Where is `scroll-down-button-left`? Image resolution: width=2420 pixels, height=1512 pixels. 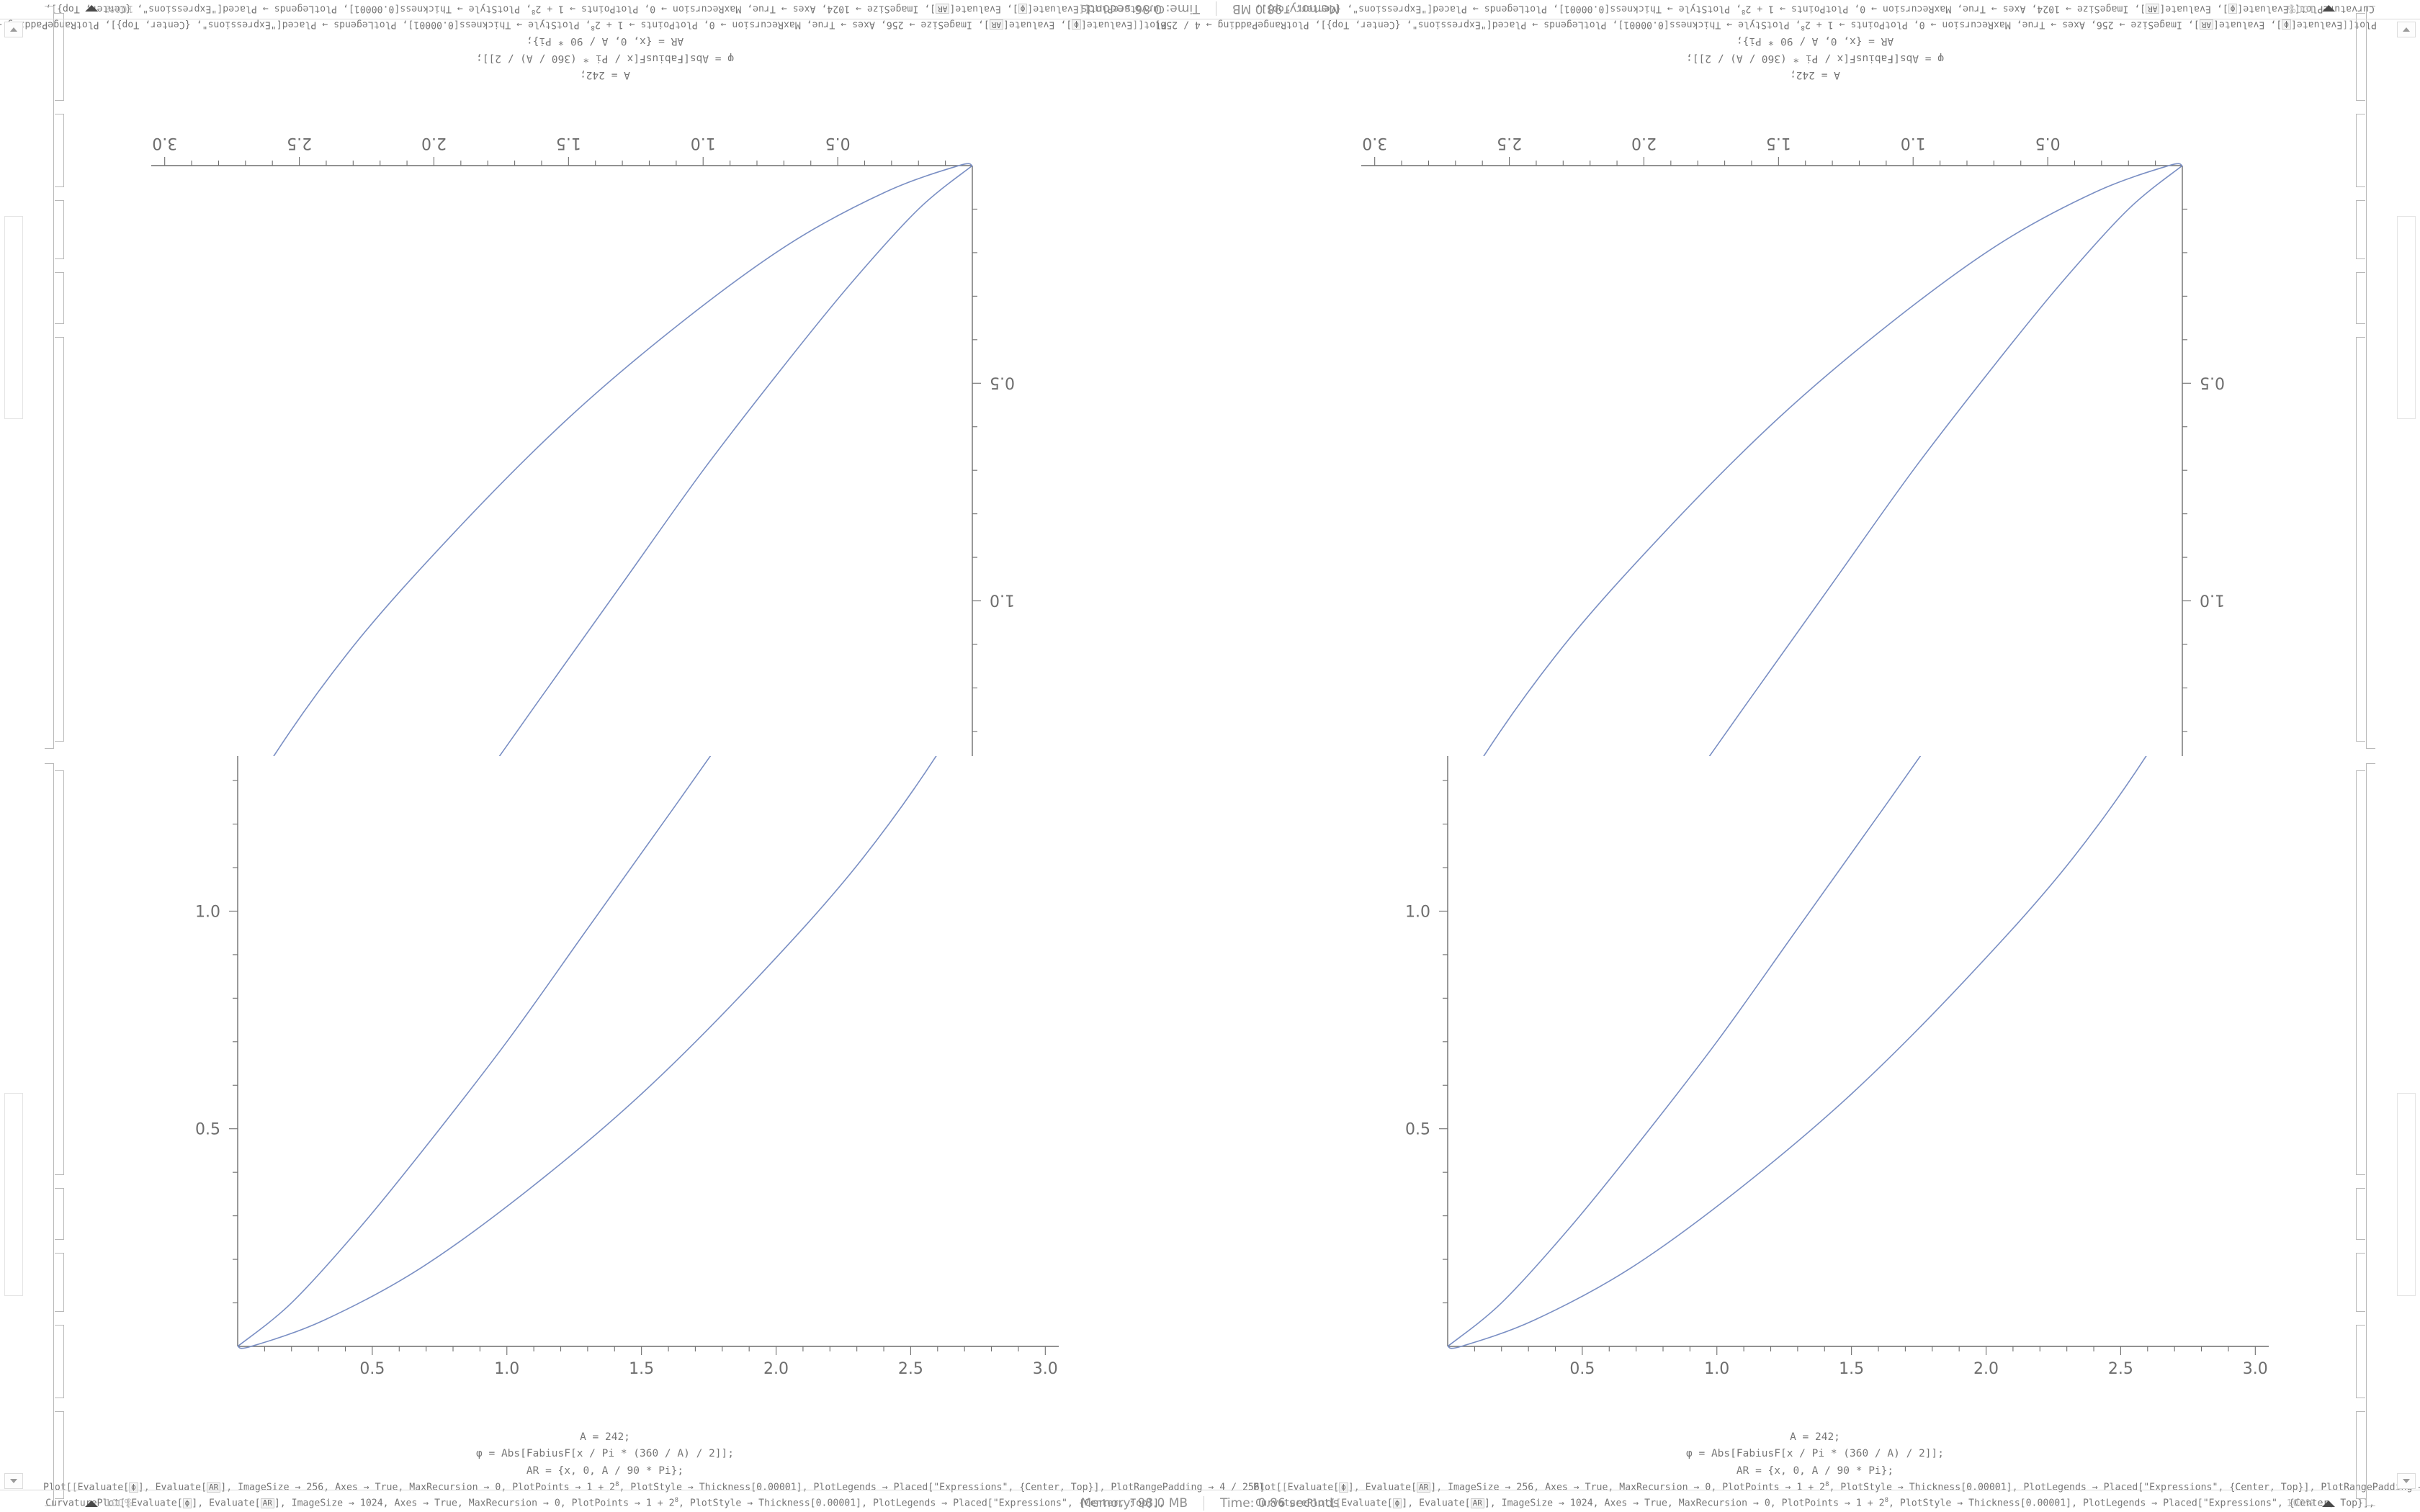 scroll-down-button-left is located at coordinates (13, 1481).